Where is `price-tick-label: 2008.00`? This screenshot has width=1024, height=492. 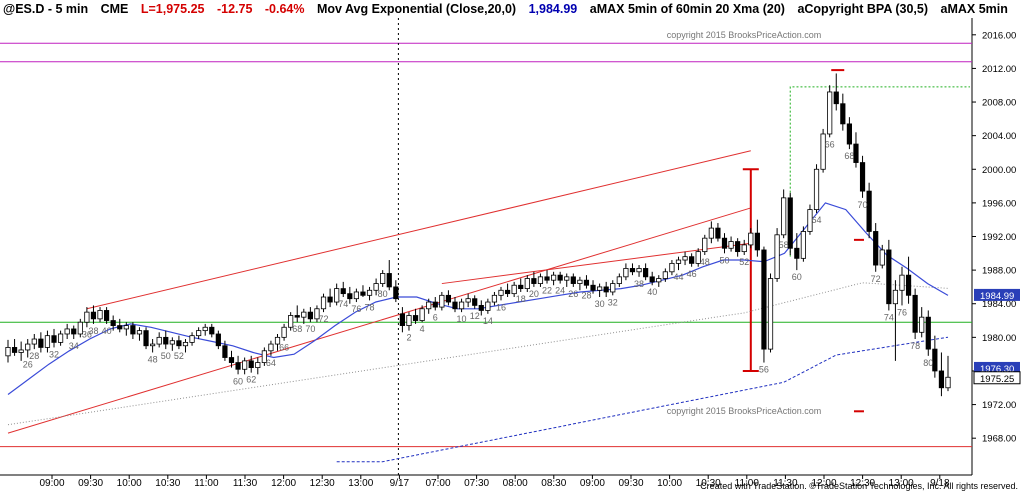 price-tick-label: 2008.00 is located at coordinates (999, 103).